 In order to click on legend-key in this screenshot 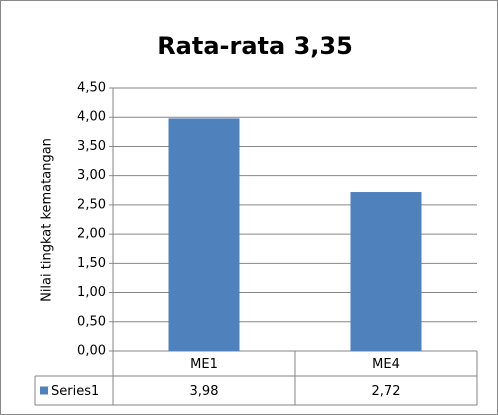, I will do `click(44, 390)`.